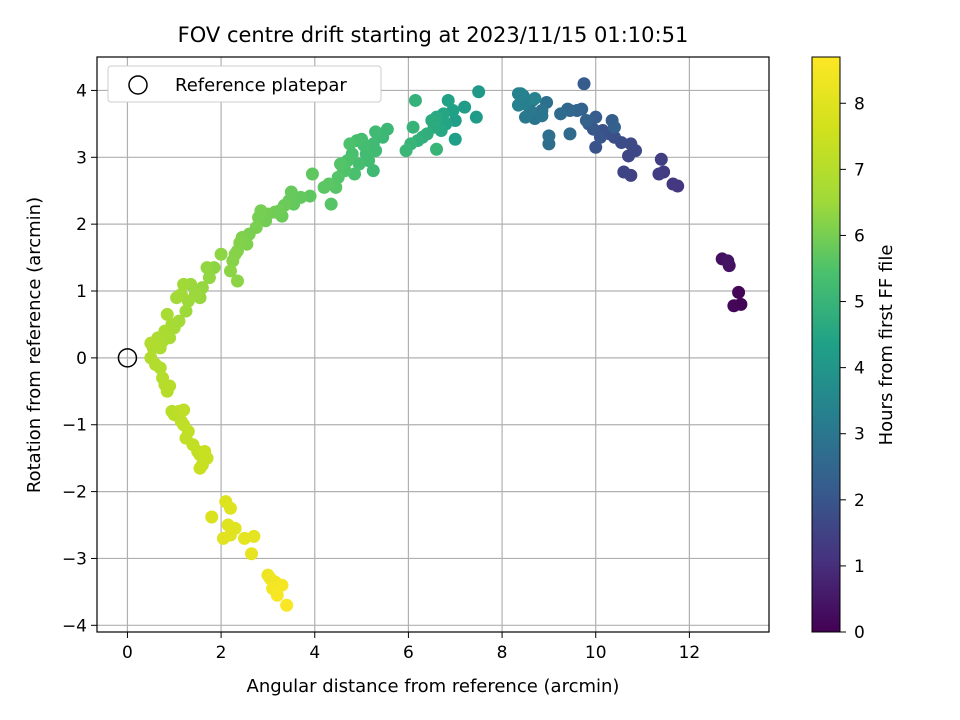 The image size is (960, 720). I want to click on y-tick-label: 4, so click(81, 91).